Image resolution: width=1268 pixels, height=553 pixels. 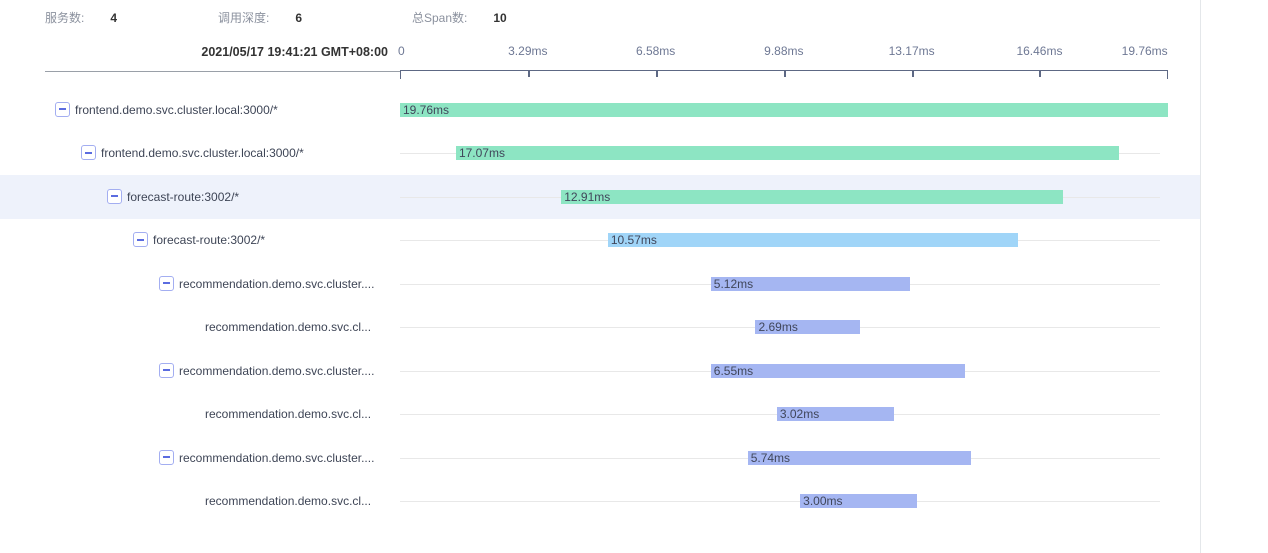 What do you see at coordinates (784, 51) in the screenshot?
I see `axis-tick-label: 9.88ms` at bounding box center [784, 51].